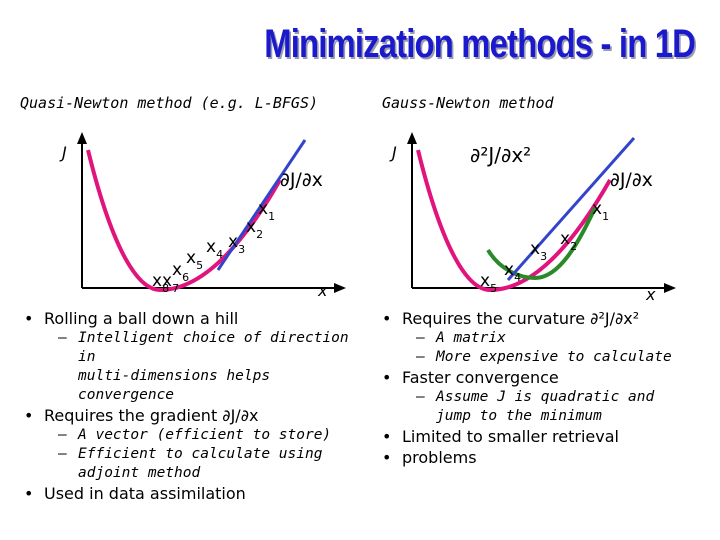 The height and width of the screenshot is (540, 720). I want to click on iterate-labels: x1 x2 x3 x4 x5 x6 x7 x8, so click(213, 247).